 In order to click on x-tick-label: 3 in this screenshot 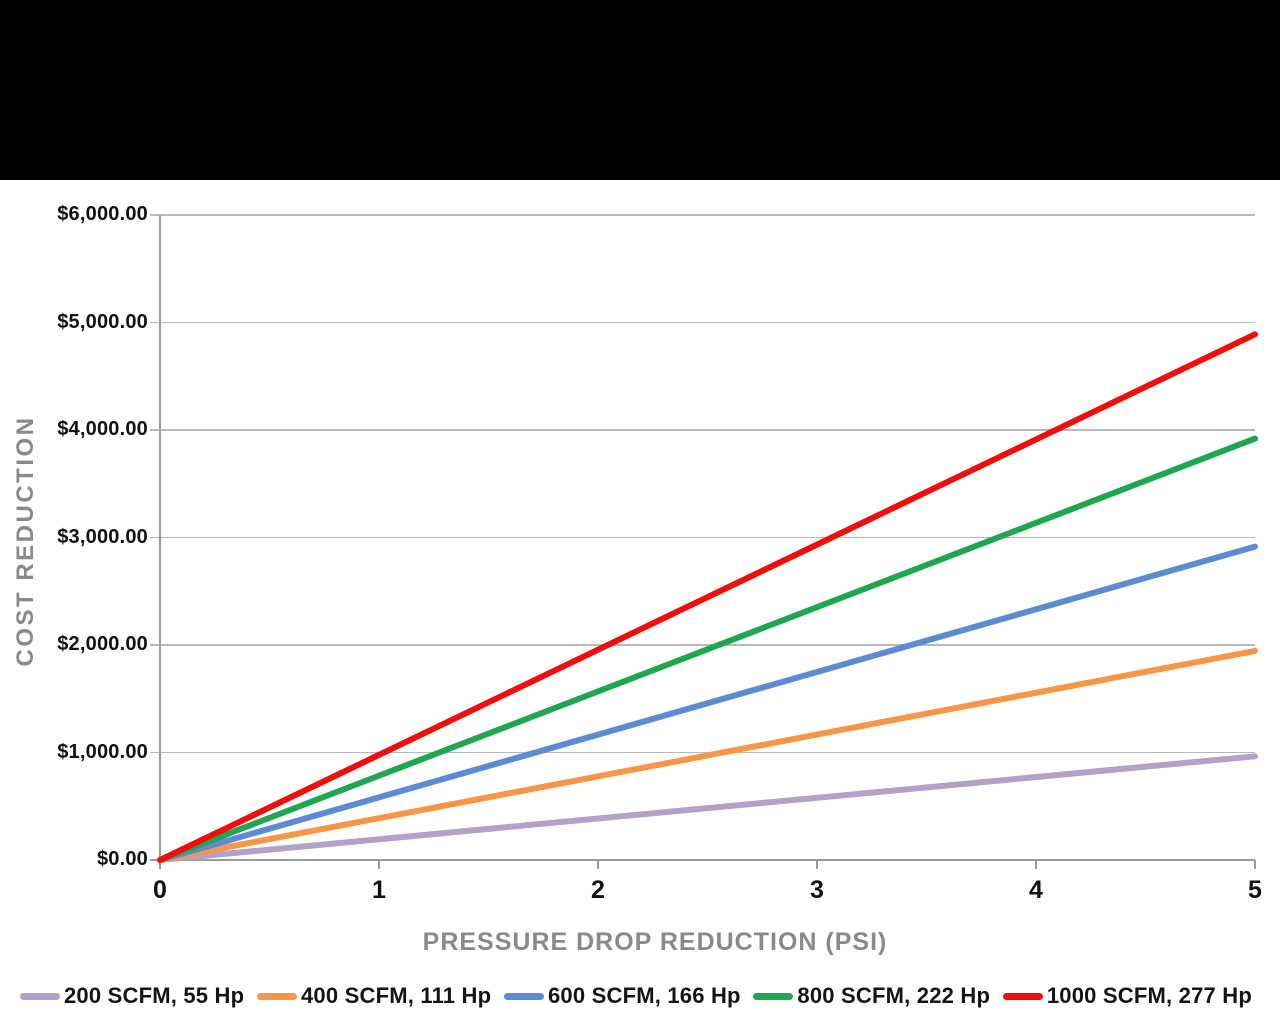, I will do `click(817, 890)`.